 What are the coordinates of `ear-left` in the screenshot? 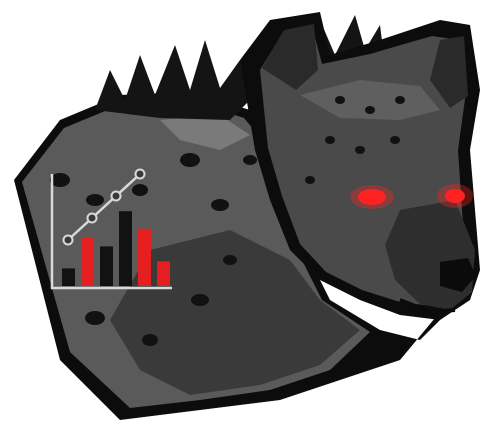 It's located at (290, 57).